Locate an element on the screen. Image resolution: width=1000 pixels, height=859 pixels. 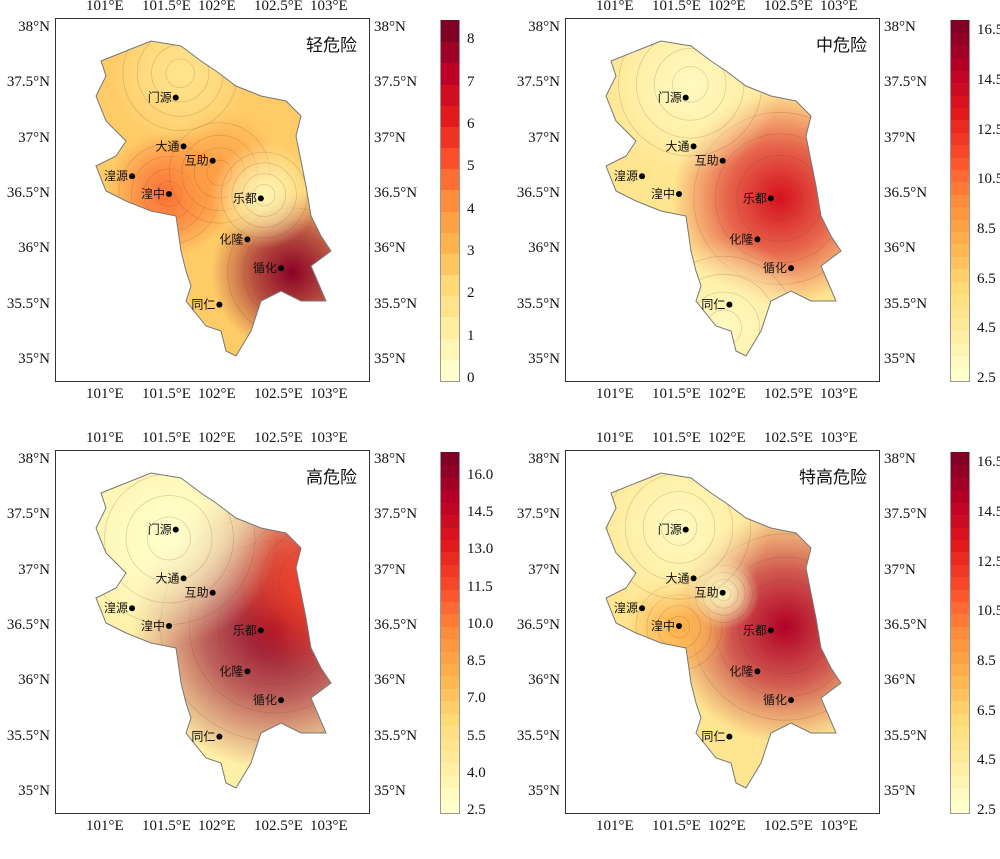
lon-tick-bottom: 102.5°E is located at coordinates (788, 394).